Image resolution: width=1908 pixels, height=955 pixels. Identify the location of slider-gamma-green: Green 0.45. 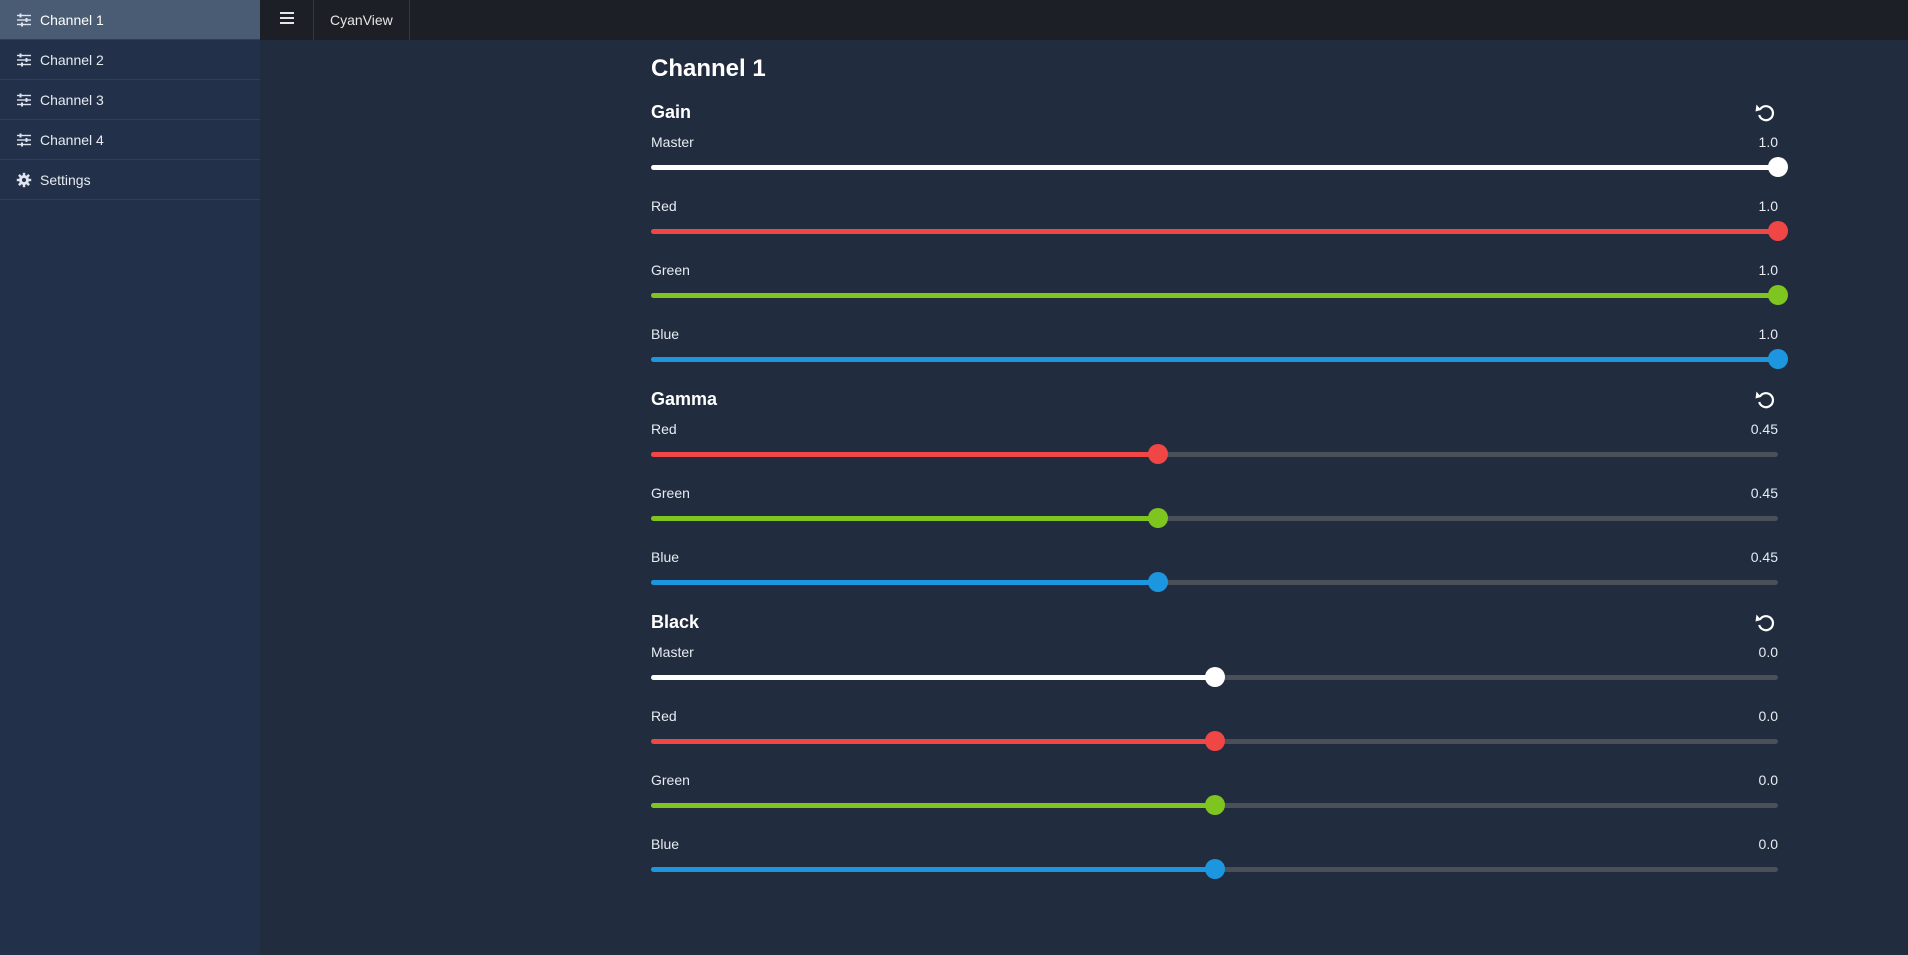
(1214, 516).